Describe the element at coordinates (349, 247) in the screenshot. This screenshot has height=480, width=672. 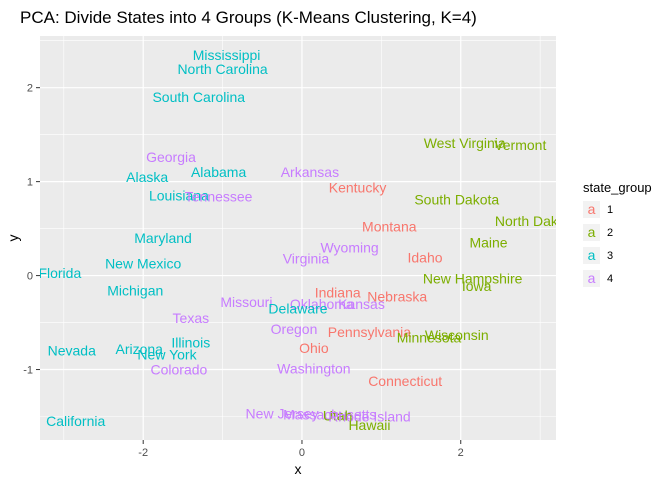
I see `state-label: Wyoming` at that location.